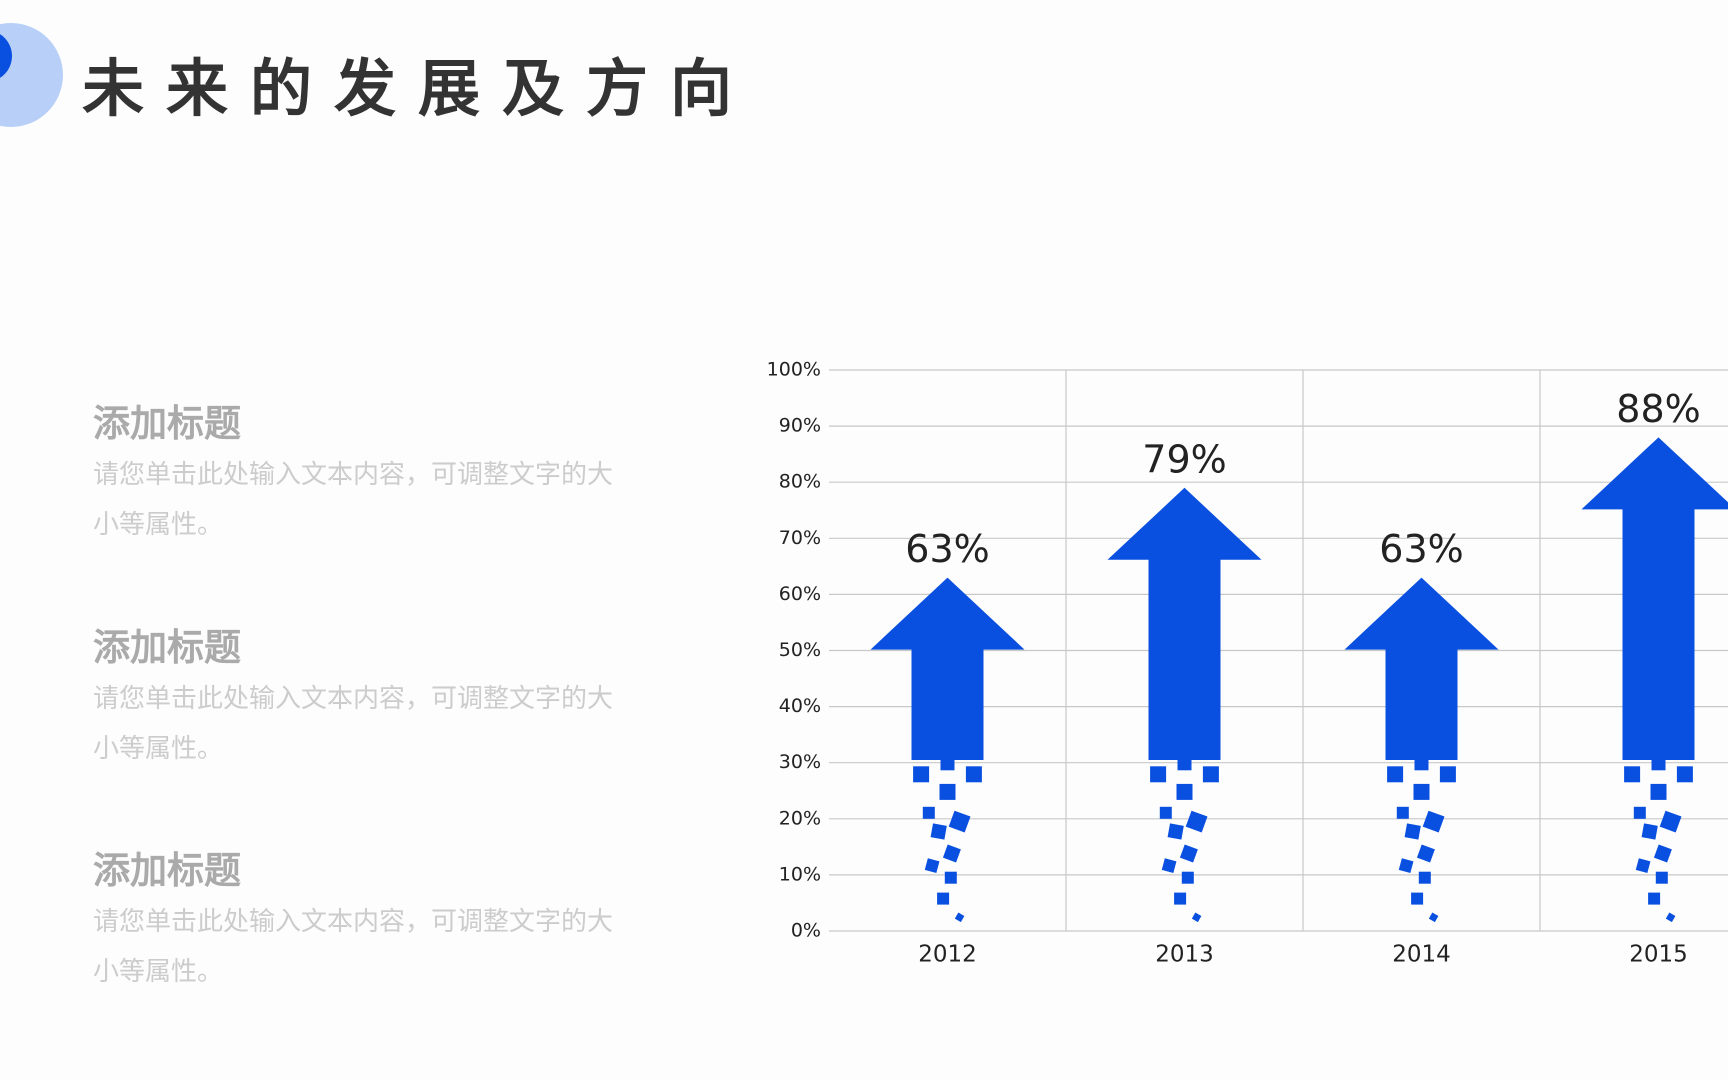  What do you see at coordinates (6, 56) in the screenshot?
I see `deco-dot` at bounding box center [6, 56].